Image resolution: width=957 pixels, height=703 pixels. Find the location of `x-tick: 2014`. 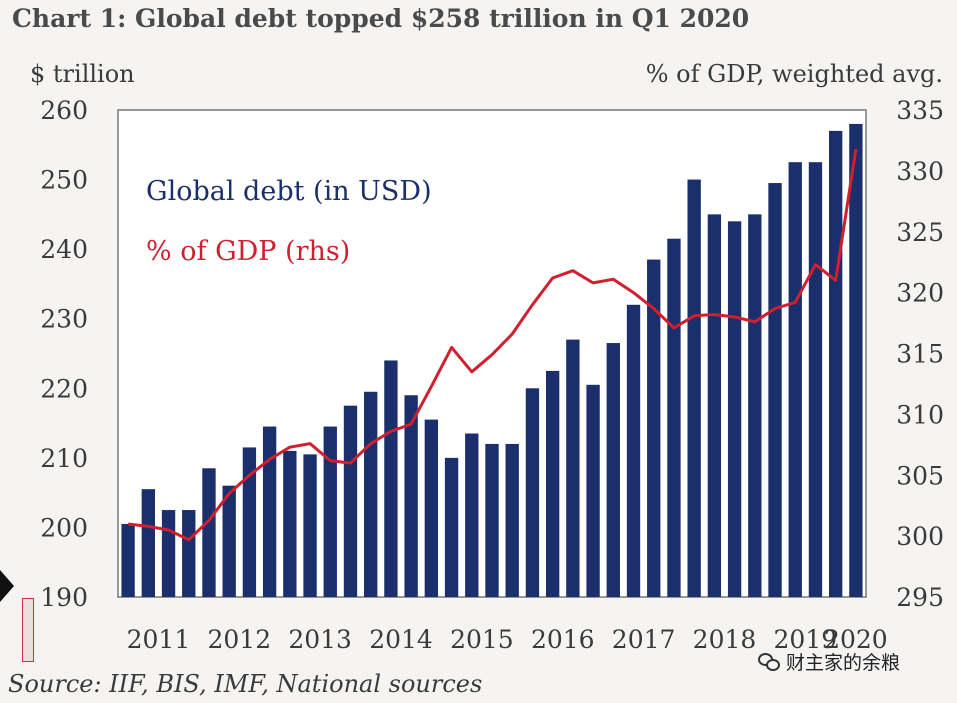

x-tick: 2014 is located at coordinates (401, 639).